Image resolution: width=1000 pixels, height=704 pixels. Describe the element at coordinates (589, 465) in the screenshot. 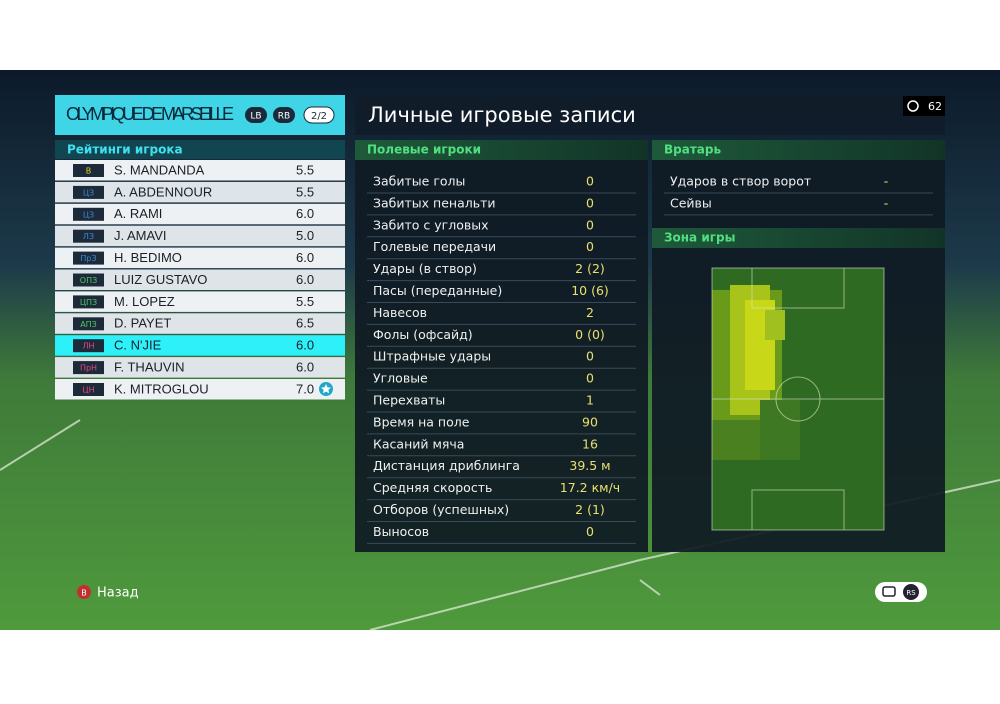

I see `stat-value: 39.5 м` at that location.